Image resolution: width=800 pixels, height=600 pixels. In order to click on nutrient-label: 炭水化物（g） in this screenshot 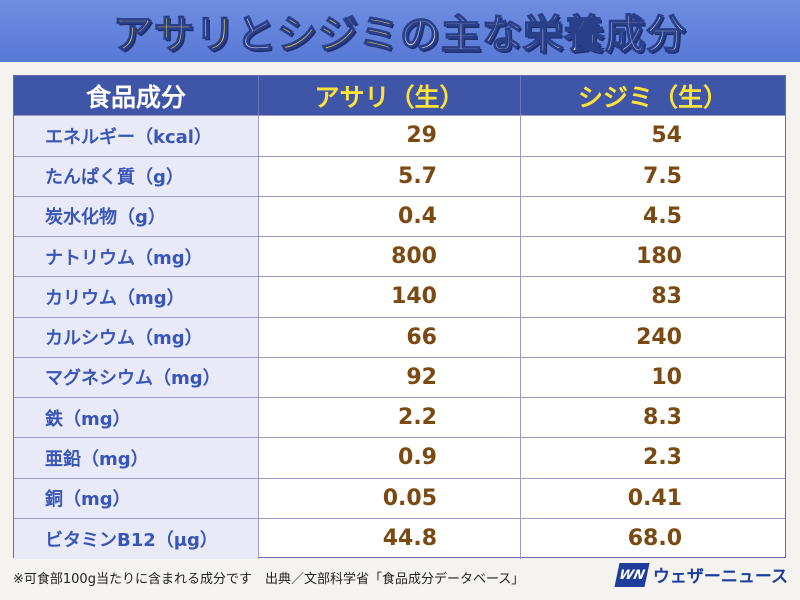, I will do `click(136, 216)`.